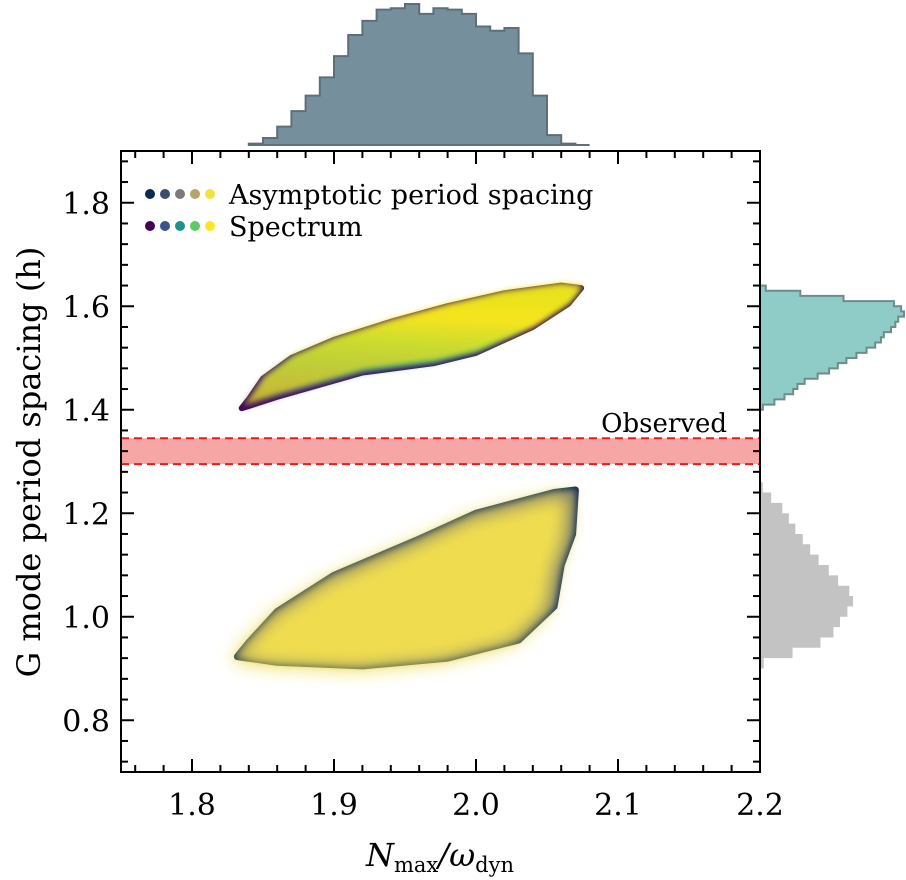 The width and height of the screenshot is (906, 880). What do you see at coordinates (192, 805) in the screenshot?
I see `x-tick-label: 1.8` at bounding box center [192, 805].